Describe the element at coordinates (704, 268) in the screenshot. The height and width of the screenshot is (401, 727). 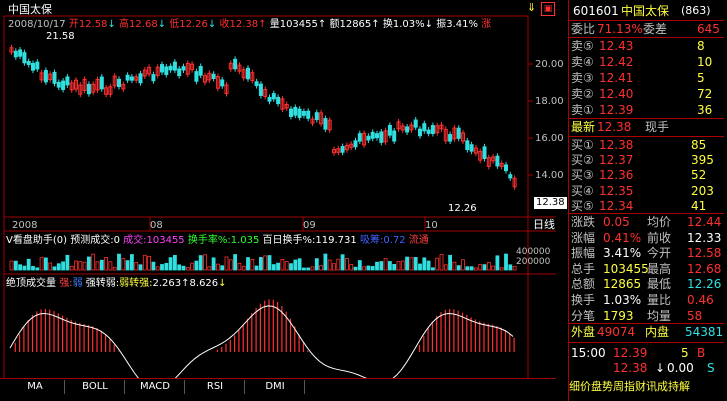
I see `stat-value: 12.68` at that location.